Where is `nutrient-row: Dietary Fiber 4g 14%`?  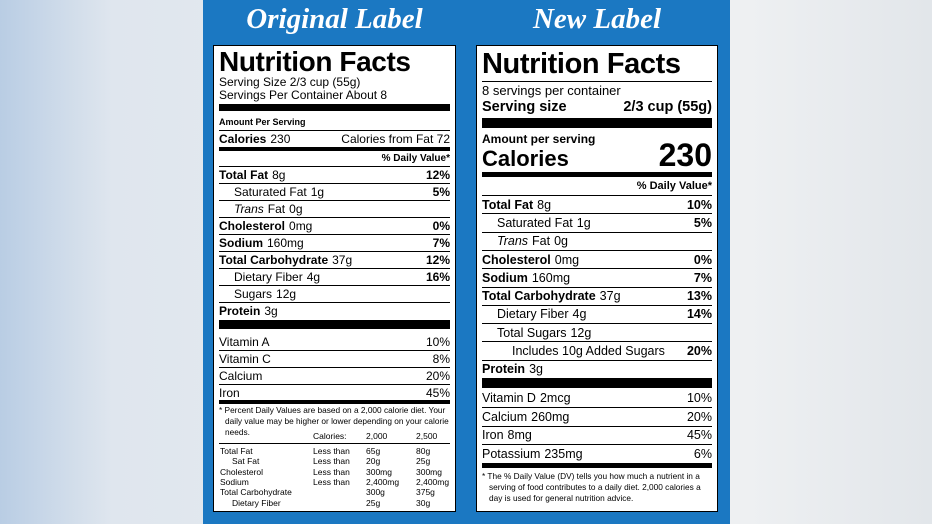 nutrient-row: Dietary Fiber 4g 14% is located at coordinates (597, 313).